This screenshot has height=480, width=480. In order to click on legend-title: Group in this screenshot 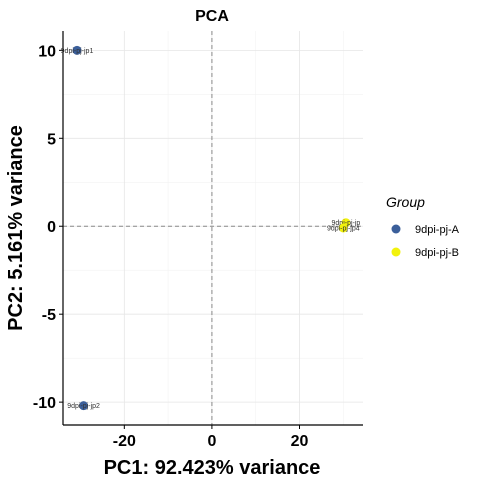, I will do `click(405, 202)`.